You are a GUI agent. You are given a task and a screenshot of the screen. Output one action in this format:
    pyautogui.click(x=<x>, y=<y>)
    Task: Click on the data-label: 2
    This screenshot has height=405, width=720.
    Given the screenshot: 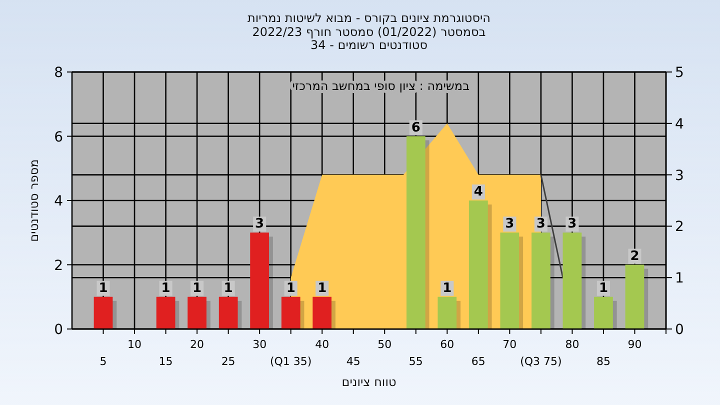 What is the action you would take?
    pyautogui.click(x=635, y=256)
    